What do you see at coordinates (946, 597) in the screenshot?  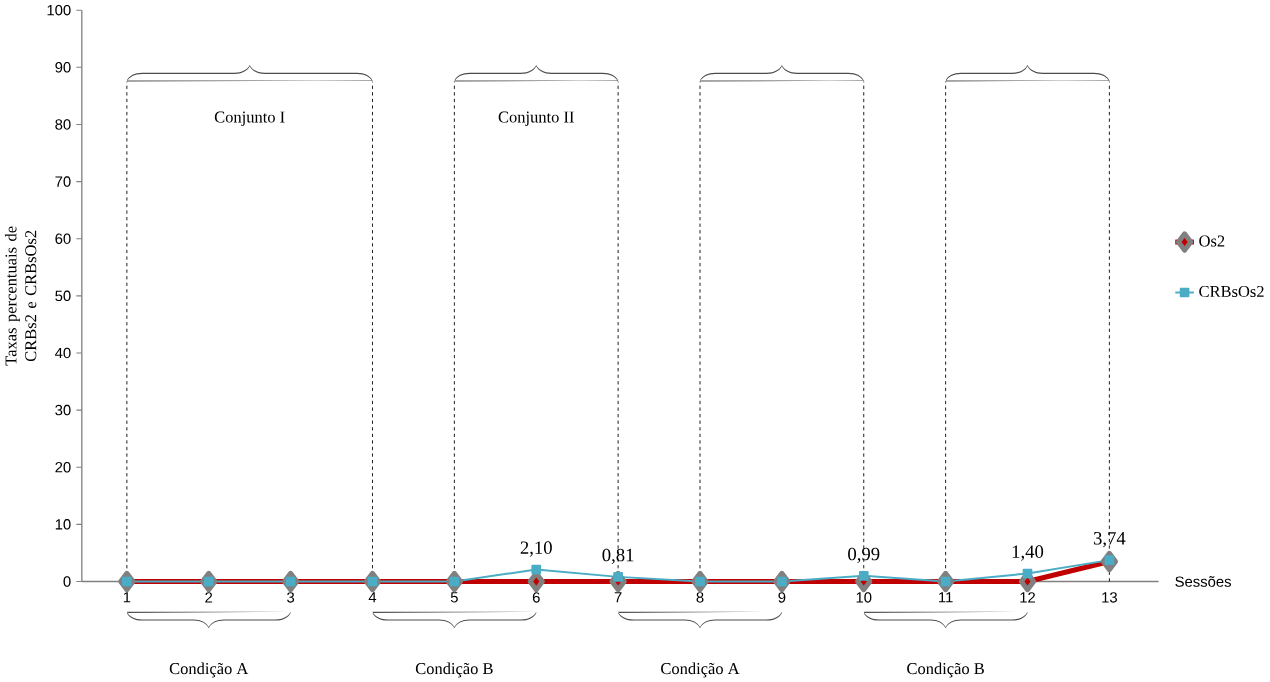 I see `x-tick-label: 11` at bounding box center [946, 597].